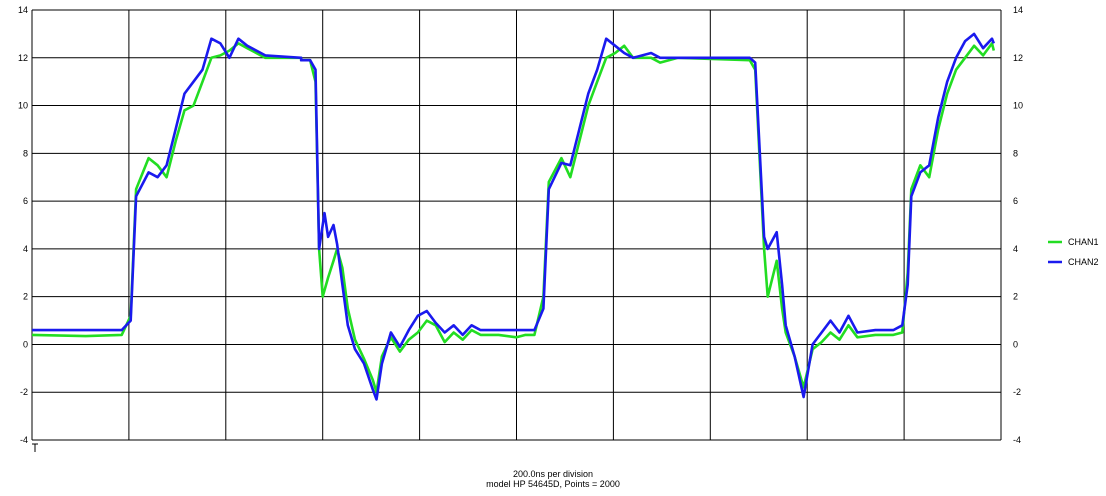 The height and width of the screenshot is (496, 1106). I want to click on y-tick-label-left: -2, so click(24, 392).